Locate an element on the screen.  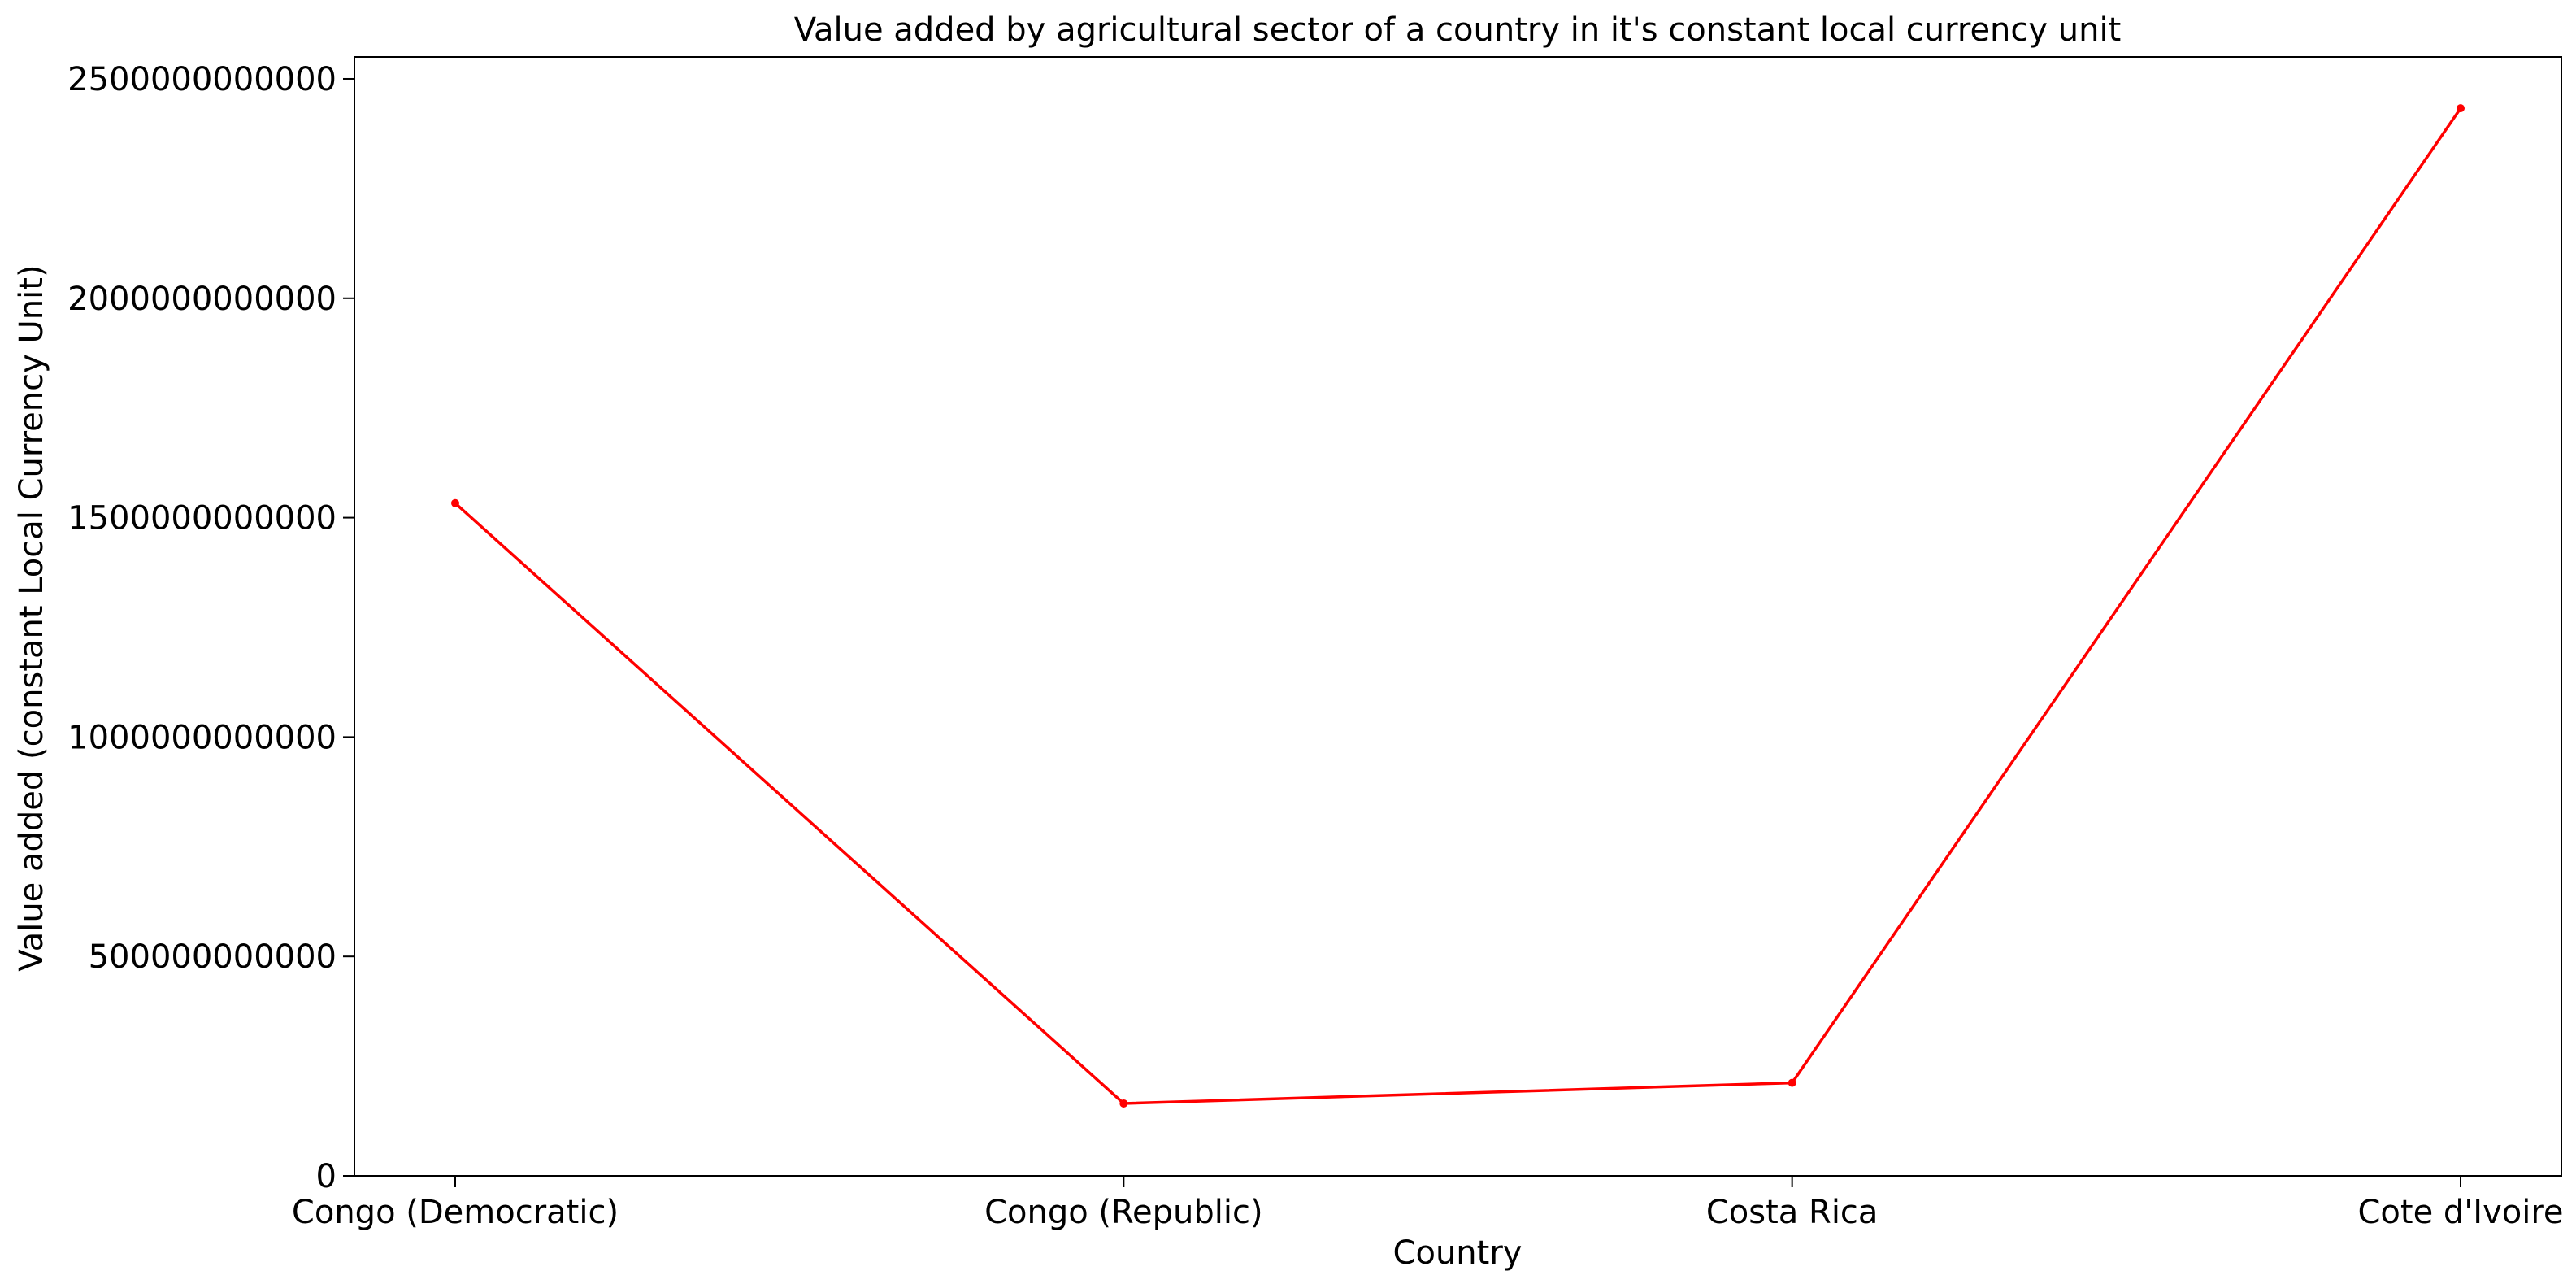
x-tick-label: Congo (Democratic) is located at coordinates (455, 1212).